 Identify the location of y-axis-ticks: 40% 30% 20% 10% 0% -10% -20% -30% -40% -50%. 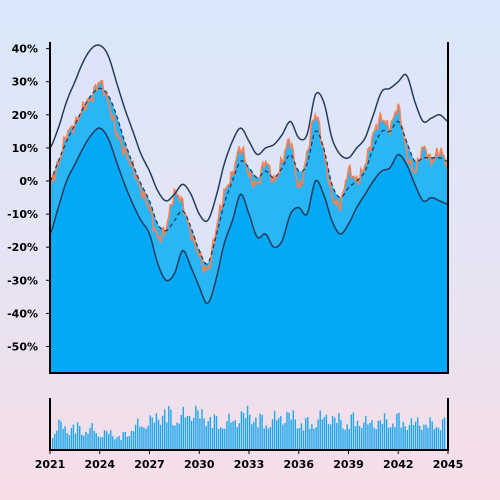
(28, 198).